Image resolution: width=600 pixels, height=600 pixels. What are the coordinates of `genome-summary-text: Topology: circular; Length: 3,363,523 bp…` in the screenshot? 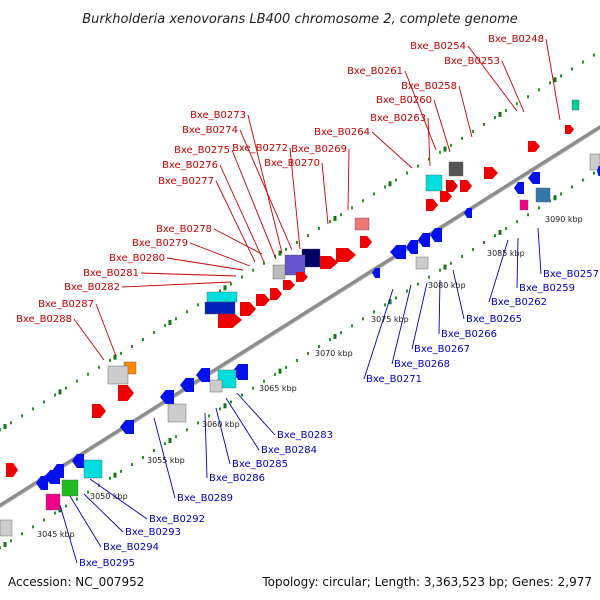 It's located at (426, 582).